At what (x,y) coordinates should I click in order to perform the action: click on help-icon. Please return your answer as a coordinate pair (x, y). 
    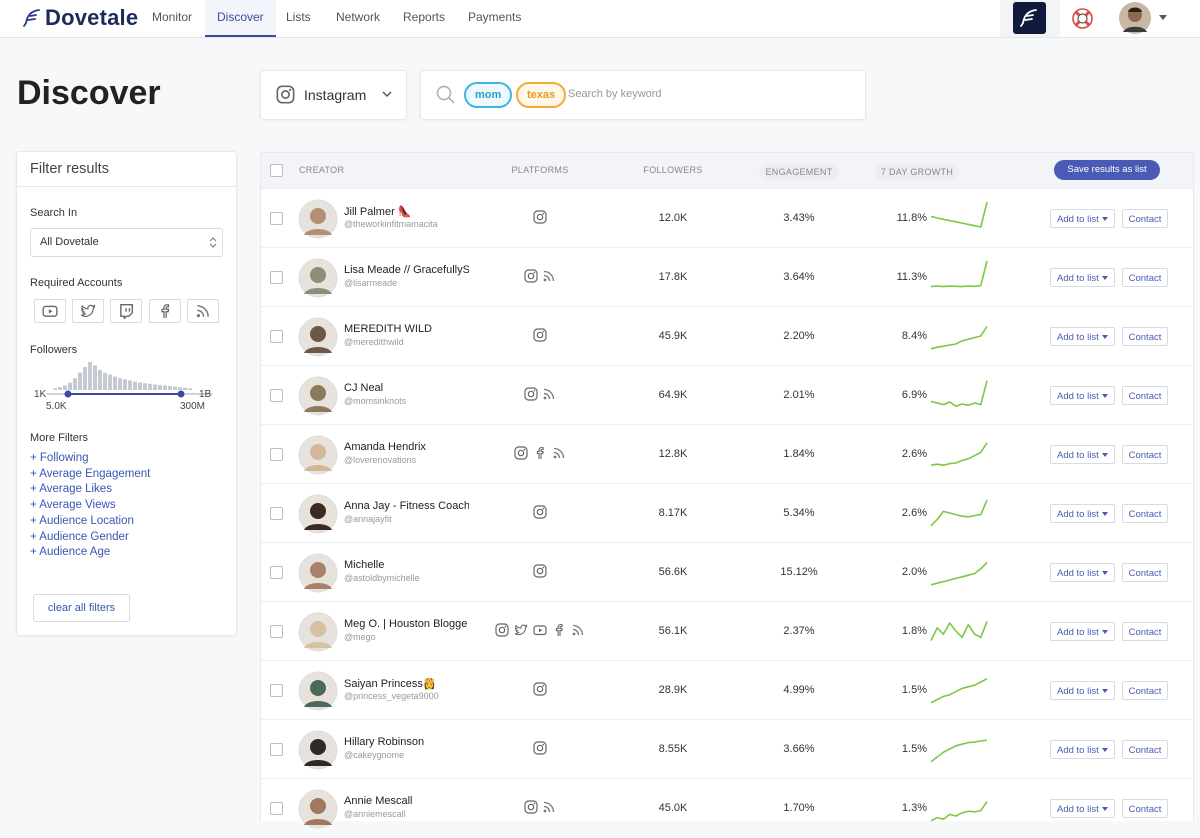
    Looking at the image, I should click on (1082, 18).